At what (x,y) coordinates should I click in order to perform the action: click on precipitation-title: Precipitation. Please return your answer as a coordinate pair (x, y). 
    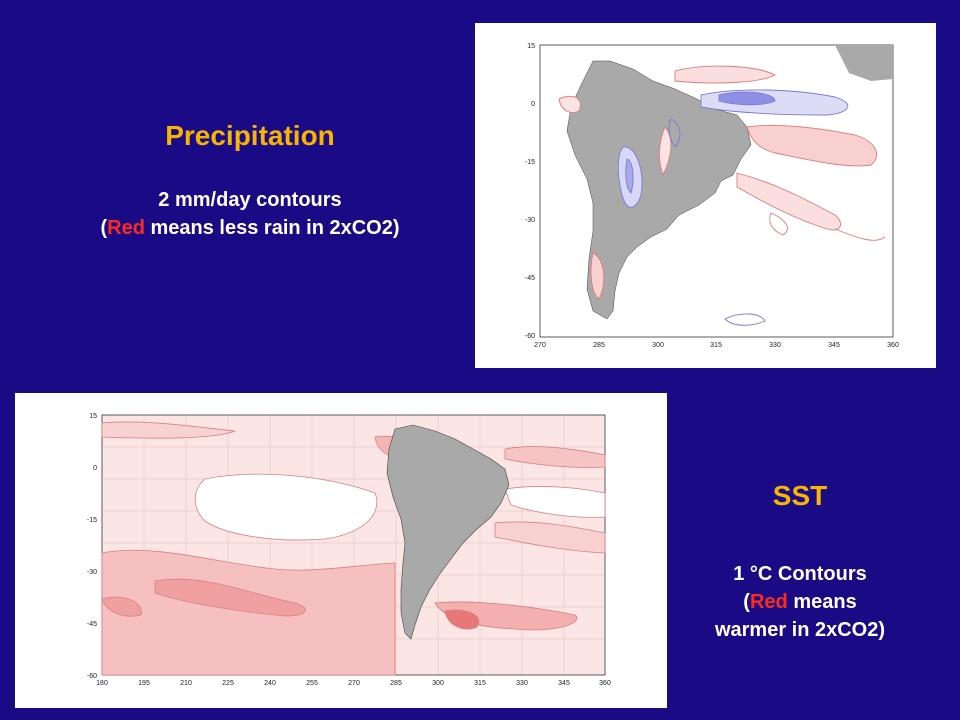
    Looking at the image, I should click on (250, 135).